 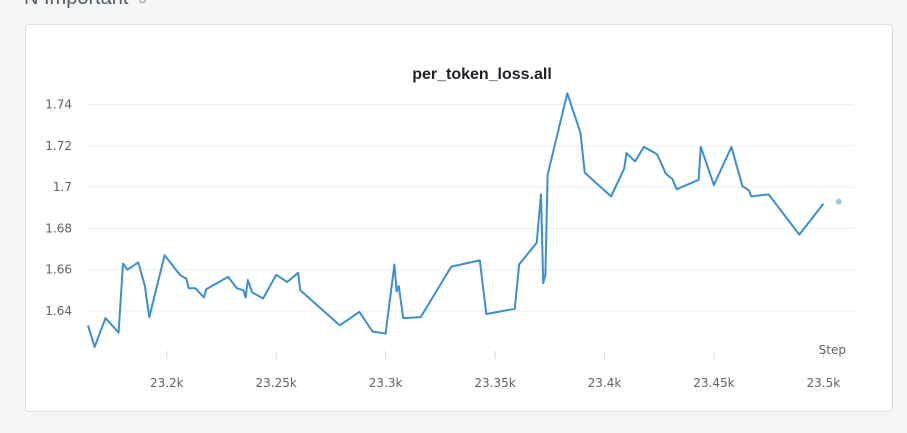 What do you see at coordinates (167, 383) in the screenshot?
I see `x-tick-label: 23.2k` at bounding box center [167, 383].